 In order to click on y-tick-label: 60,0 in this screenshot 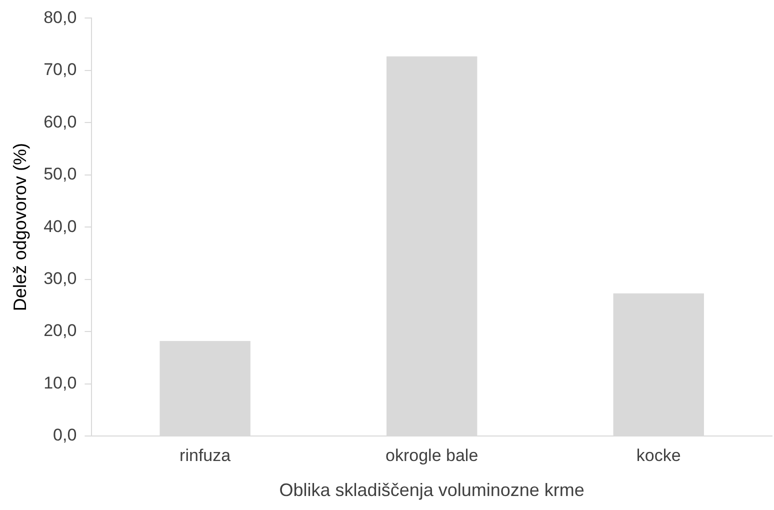, I will do `click(60, 122)`.